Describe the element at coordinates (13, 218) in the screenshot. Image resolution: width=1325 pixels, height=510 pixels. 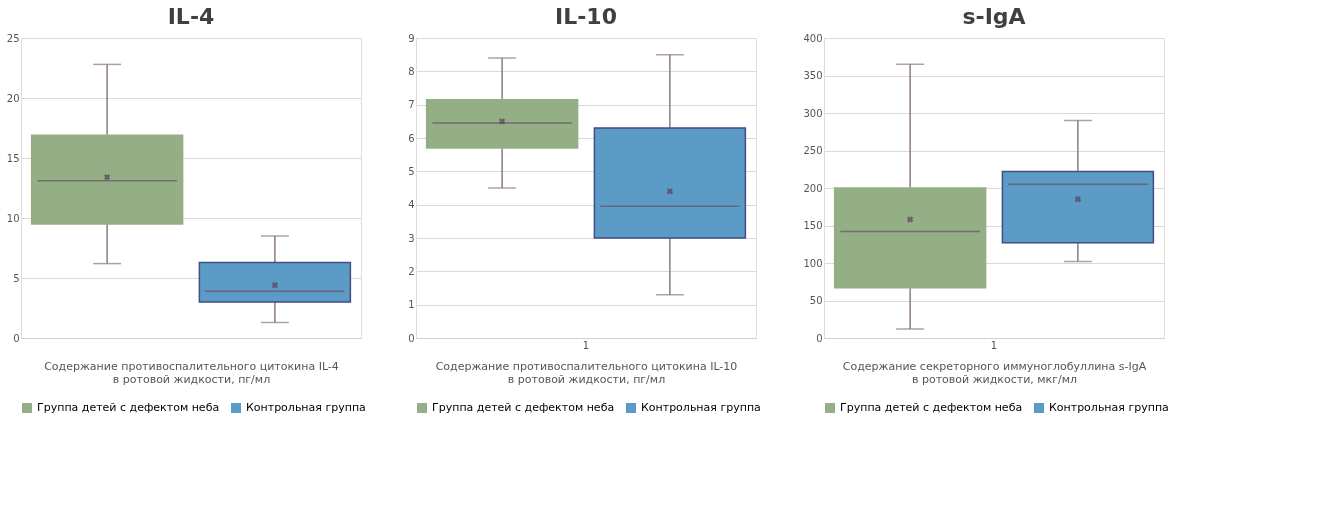
I see `y-tick-label: 10` at that location.